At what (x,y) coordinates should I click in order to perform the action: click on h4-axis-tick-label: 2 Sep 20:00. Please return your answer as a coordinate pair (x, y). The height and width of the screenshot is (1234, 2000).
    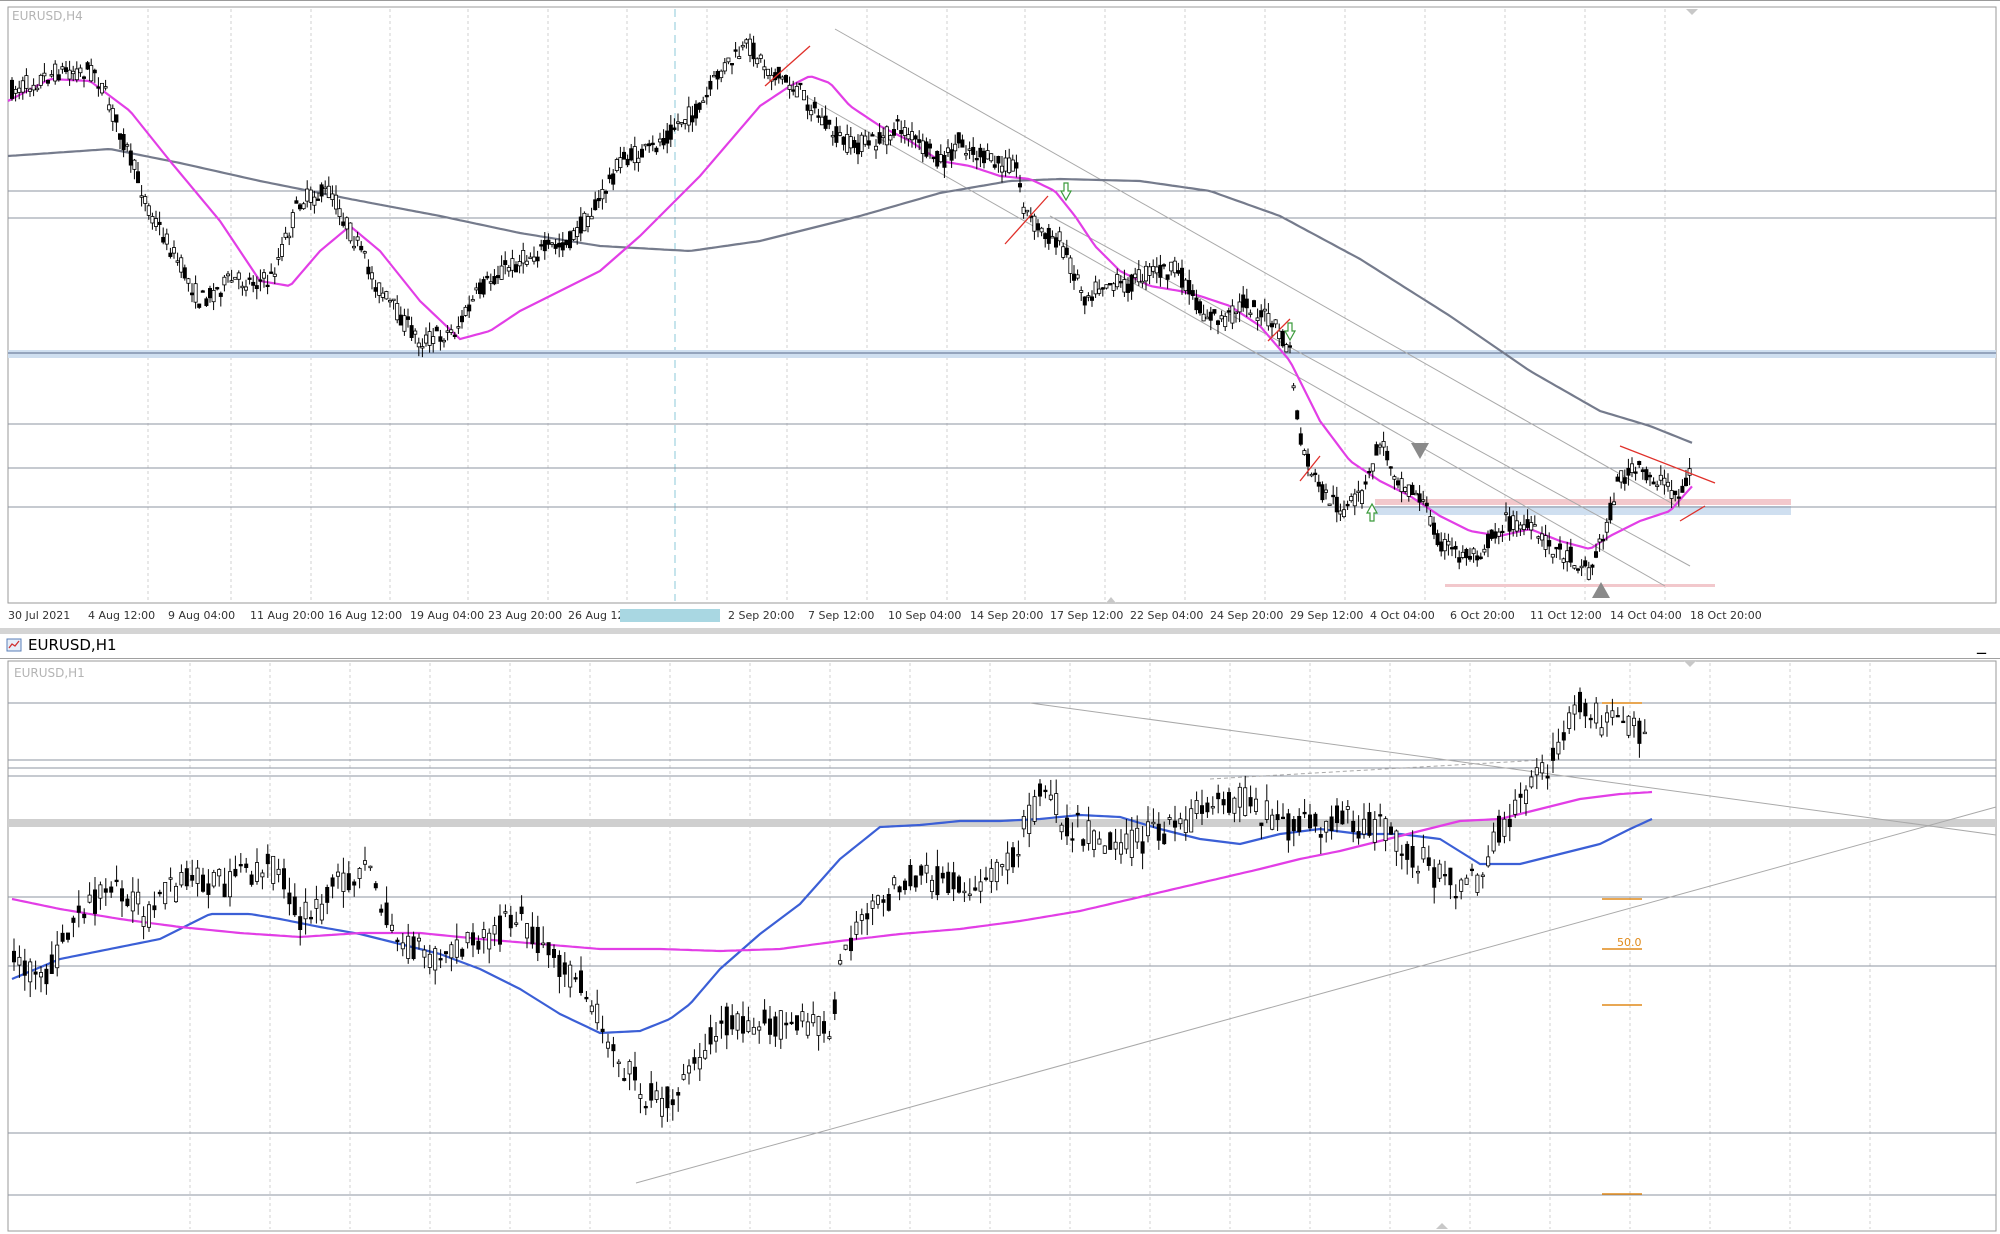
    Looking at the image, I should click on (761, 615).